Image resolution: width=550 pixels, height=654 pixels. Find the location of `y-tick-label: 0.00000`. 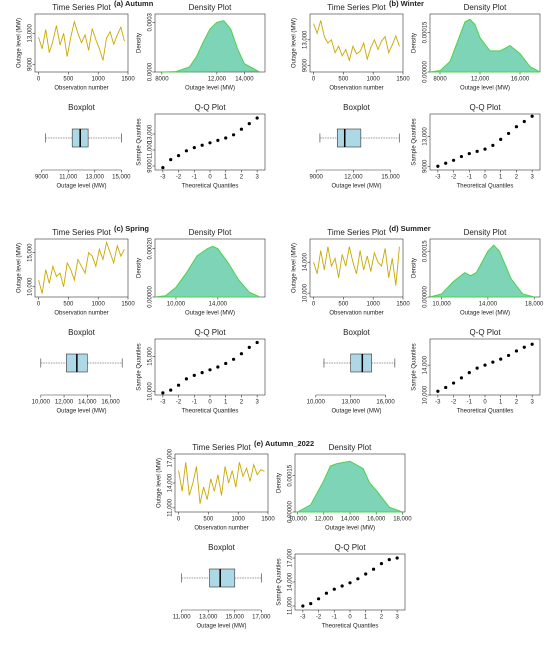

y-tick-label: 0.00000 is located at coordinates (426, 72).